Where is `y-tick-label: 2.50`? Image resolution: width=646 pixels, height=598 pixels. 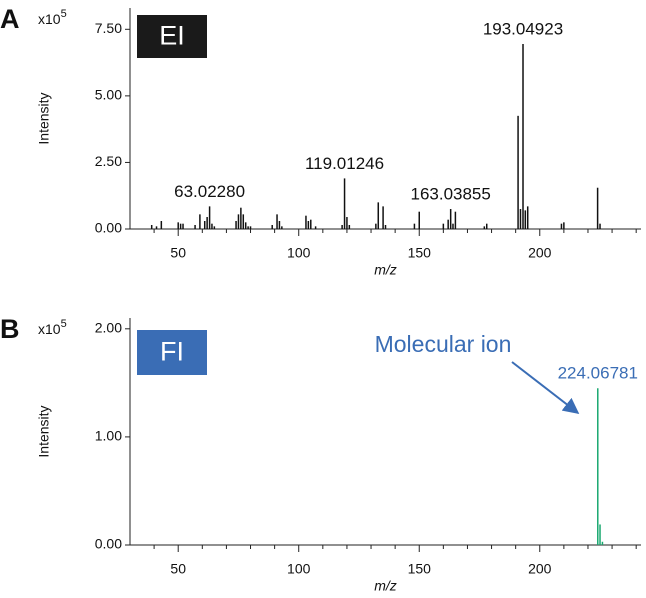
y-tick-label: 2.50 is located at coordinates (108, 161).